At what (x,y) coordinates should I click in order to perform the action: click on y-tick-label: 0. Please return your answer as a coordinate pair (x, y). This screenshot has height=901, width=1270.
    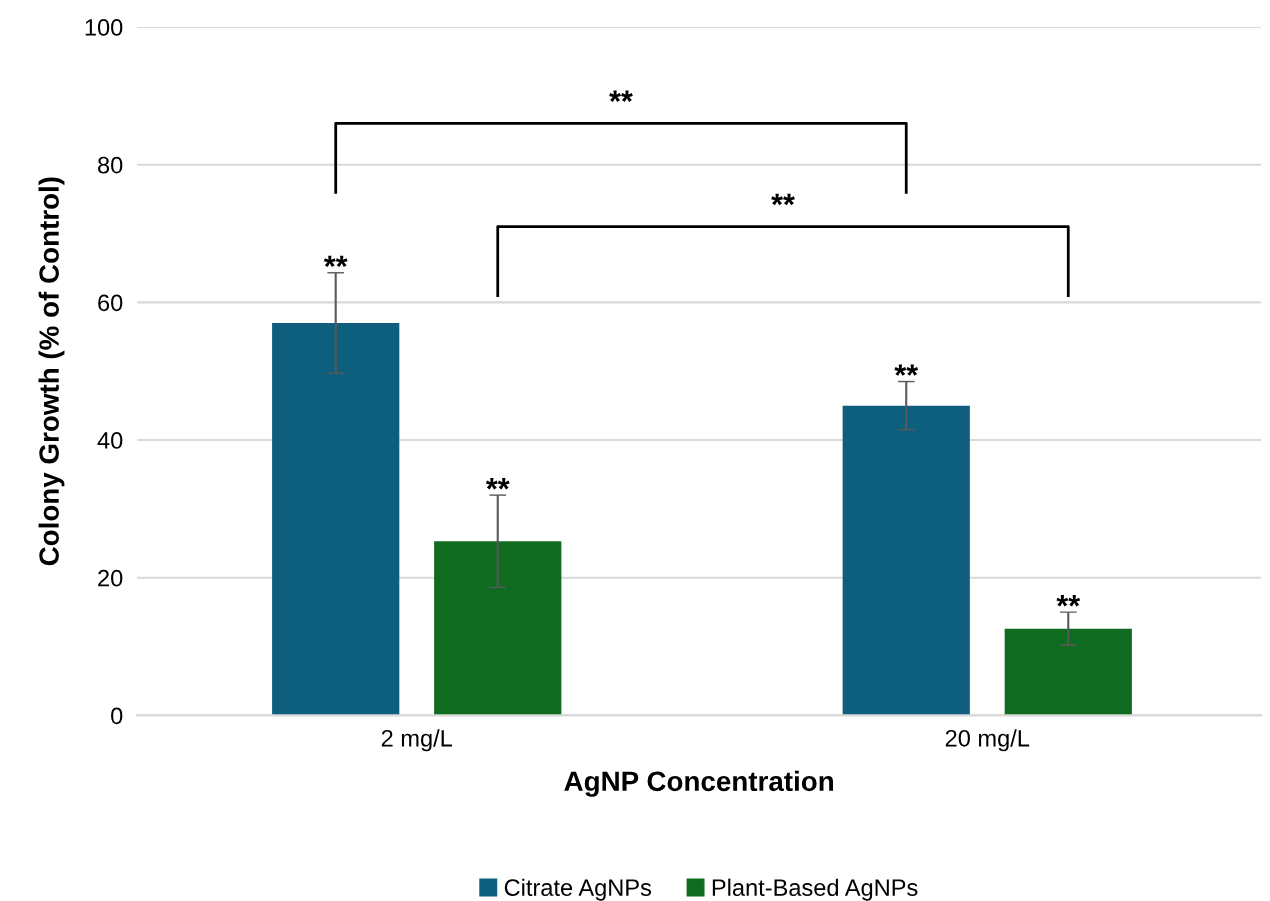
    Looking at the image, I should click on (117, 716).